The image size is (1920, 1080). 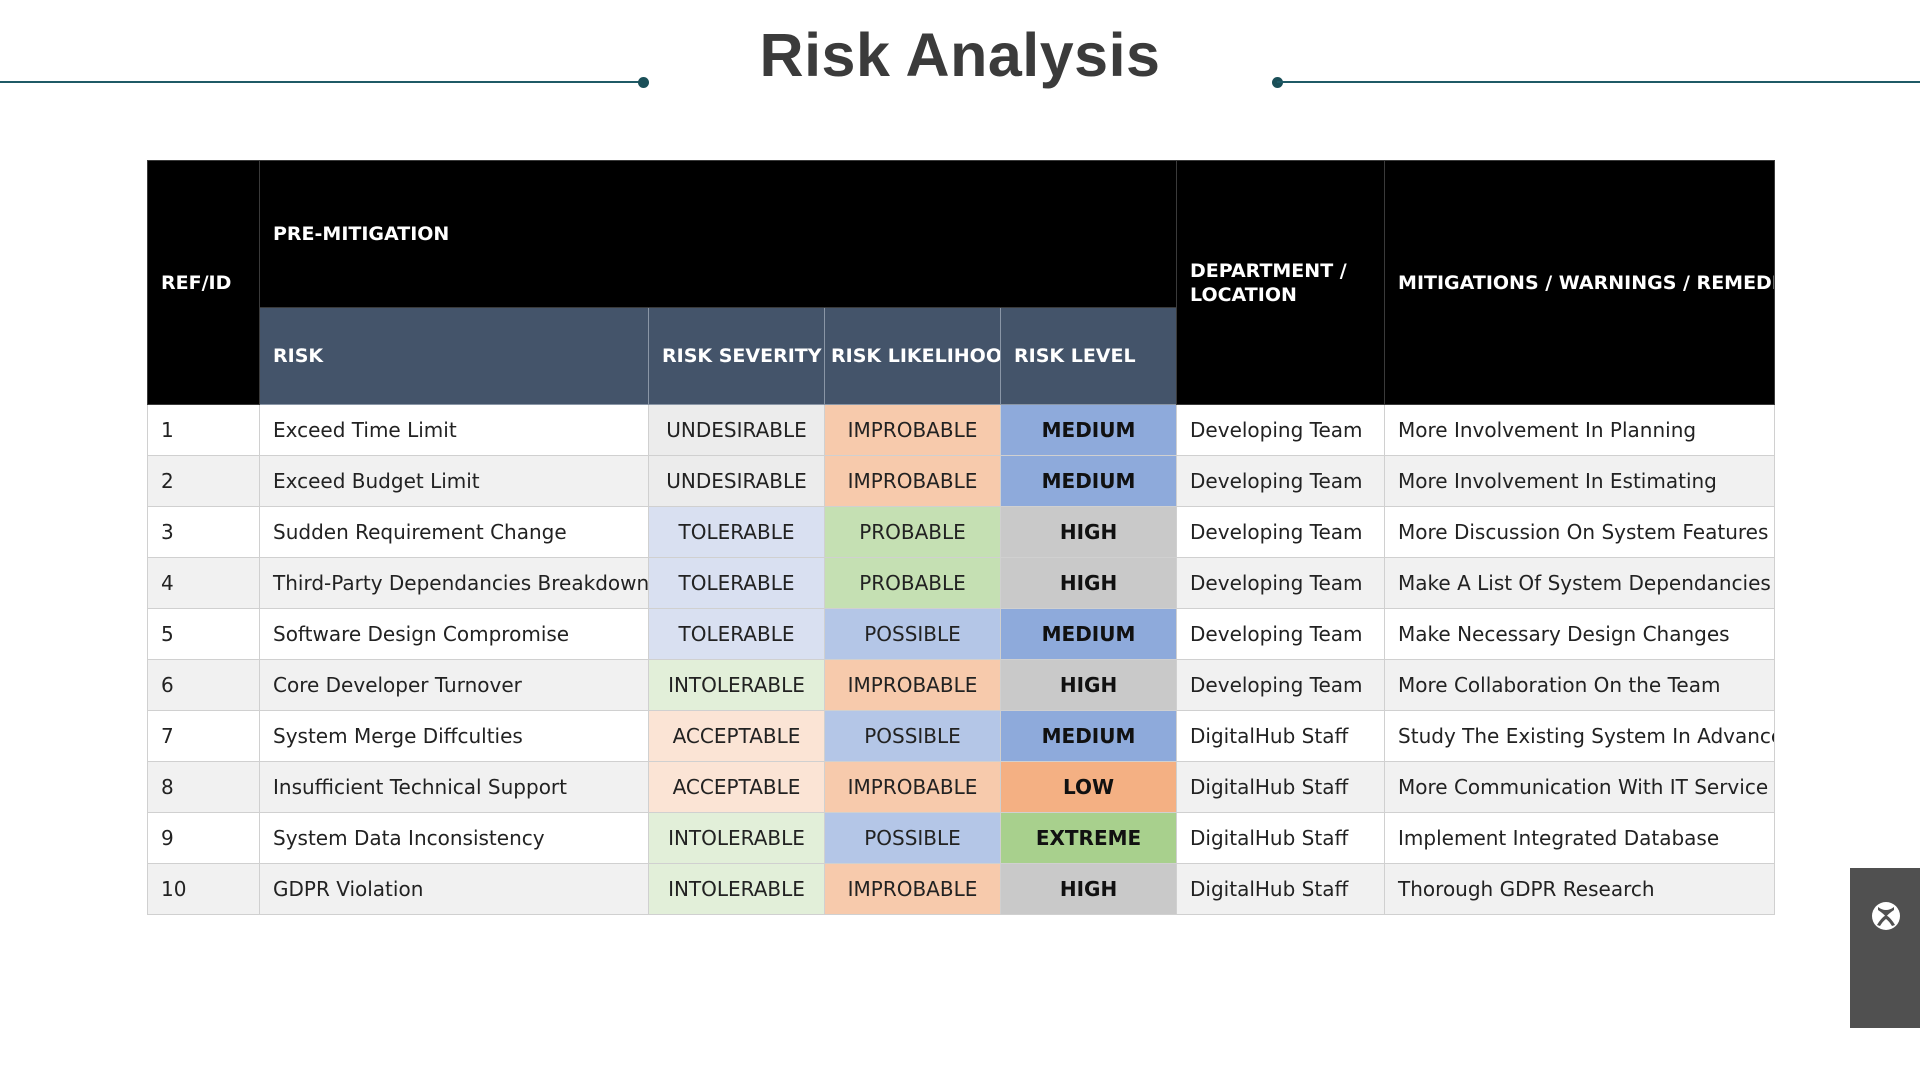 What do you see at coordinates (454, 356) in the screenshot?
I see `header-risk: RISK` at bounding box center [454, 356].